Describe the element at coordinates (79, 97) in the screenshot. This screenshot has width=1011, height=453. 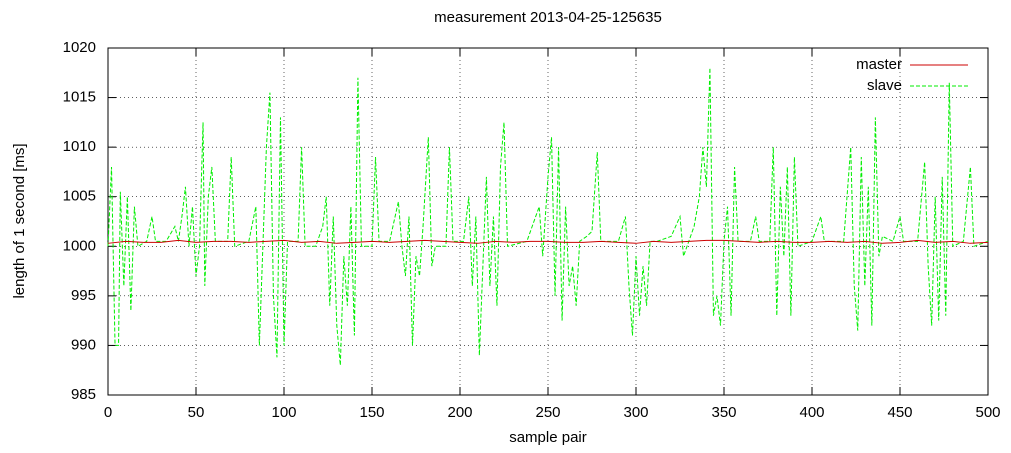
I see `y-tick-label: 1015` at that location.